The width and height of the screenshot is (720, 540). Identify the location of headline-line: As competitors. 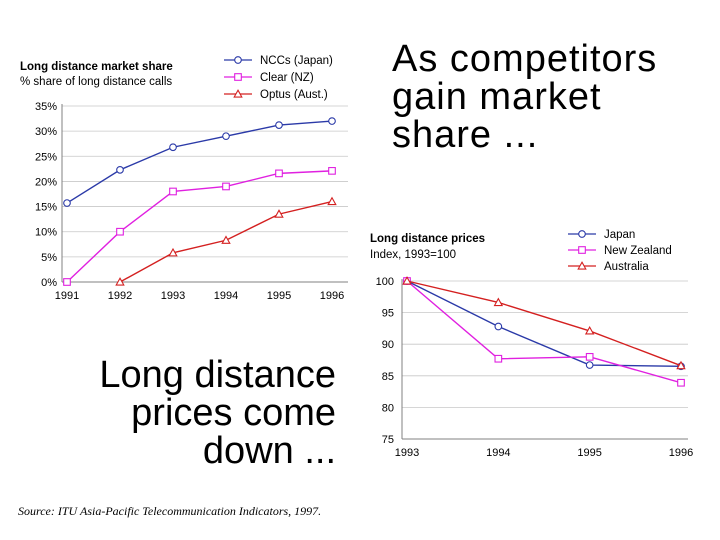
(525, 59).